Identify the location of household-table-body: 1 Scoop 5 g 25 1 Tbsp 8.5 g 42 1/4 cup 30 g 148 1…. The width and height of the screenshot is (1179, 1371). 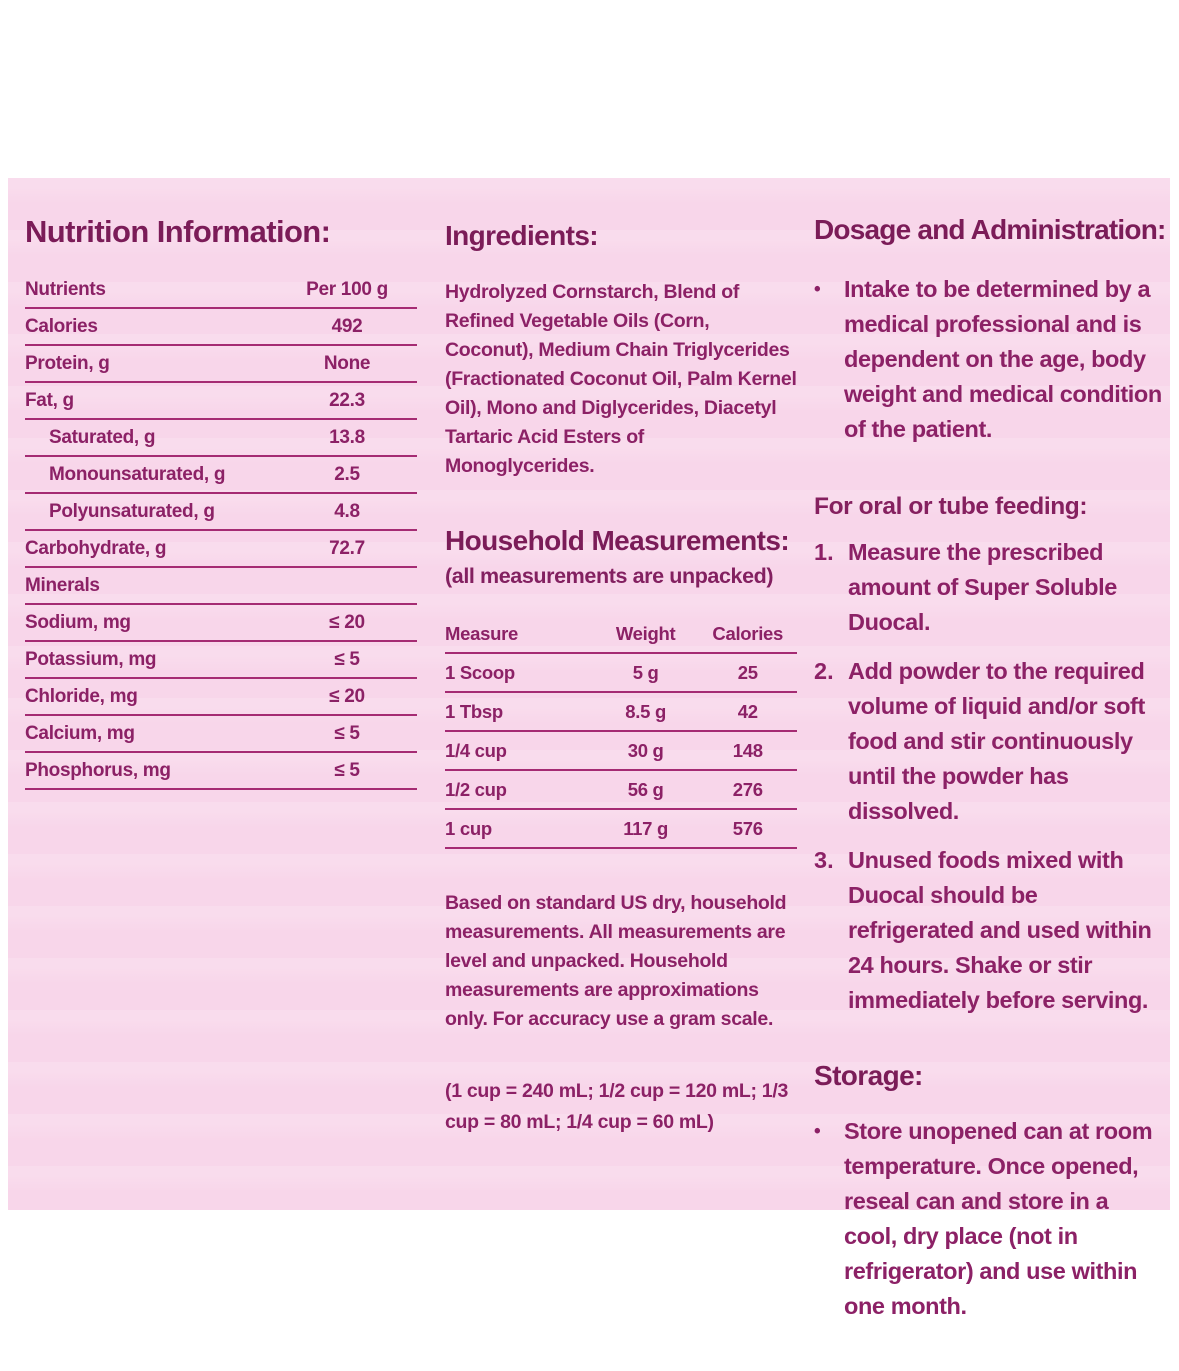
(621, 751).